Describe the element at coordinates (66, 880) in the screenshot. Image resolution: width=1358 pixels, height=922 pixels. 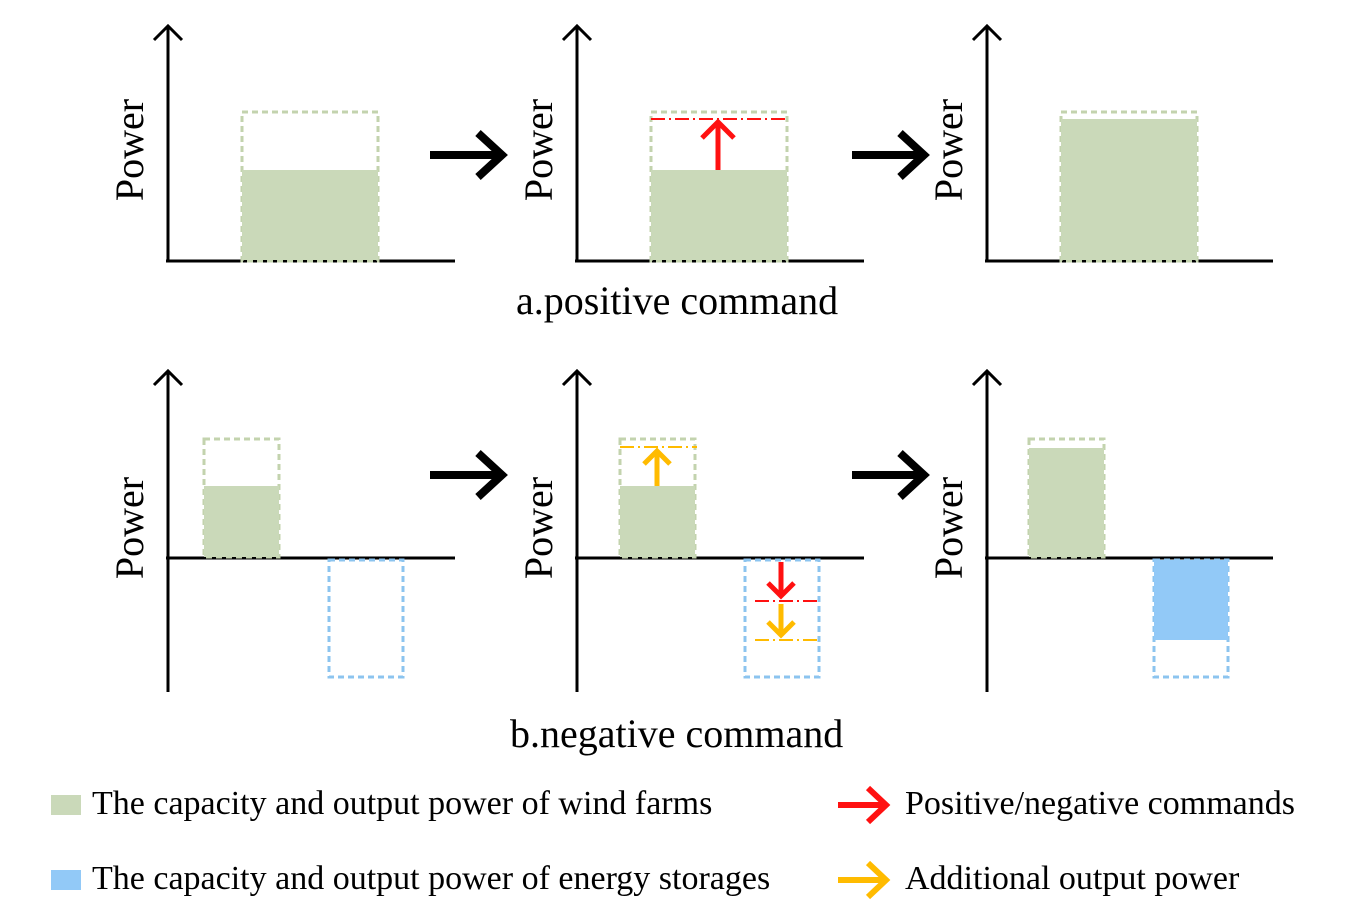
I see `legend-storage-swatch` at that location.